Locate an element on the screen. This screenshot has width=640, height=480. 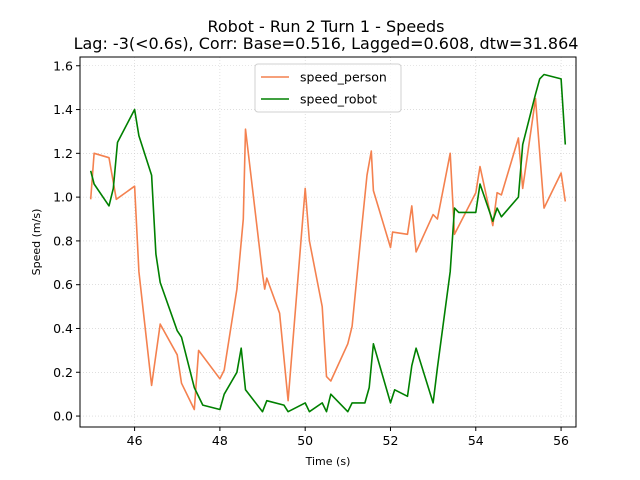
x-tick-label: 52 is located at coordinates (391, 440).